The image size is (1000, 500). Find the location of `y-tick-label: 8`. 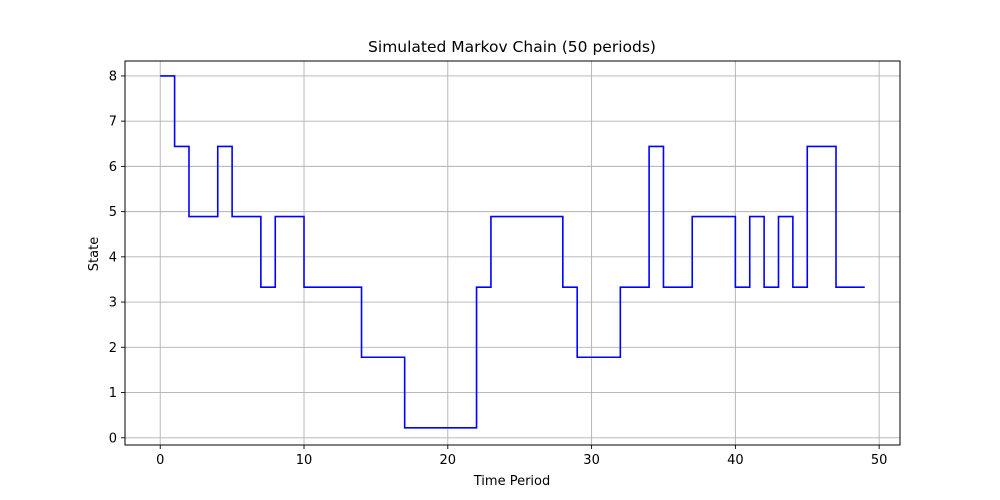

y-tick-label: 8 is located at coordinates (113, 76).